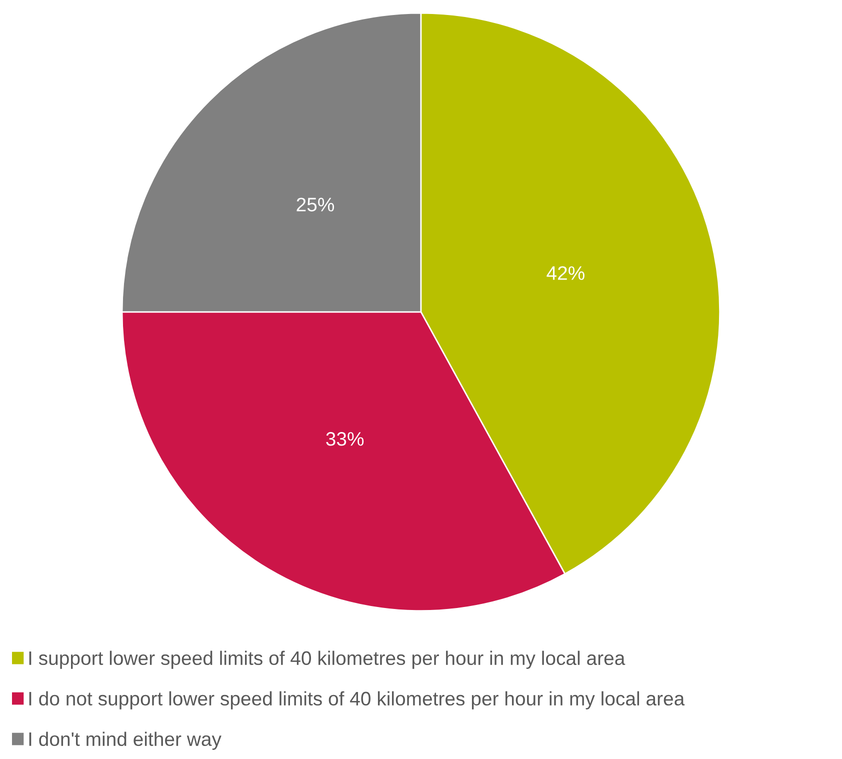 The width and height of the screenshot is (842, 759). I want to click on data-label: 33%, so click(345, 439).